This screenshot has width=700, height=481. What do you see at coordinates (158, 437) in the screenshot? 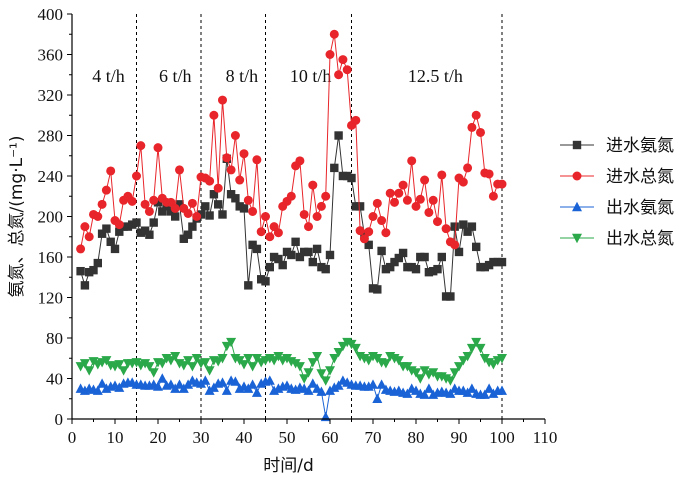
I see `x-tick-label: 20` at bounding box center [158, 437].